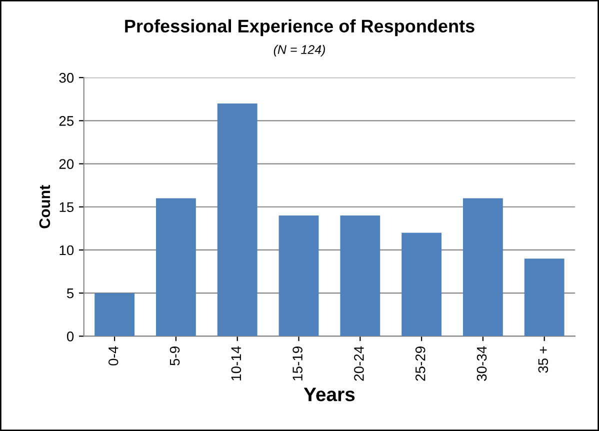 The width and height of the screenshot is (599, 431). I want to click on x-tick-label: 25-29, so click(420, 363).